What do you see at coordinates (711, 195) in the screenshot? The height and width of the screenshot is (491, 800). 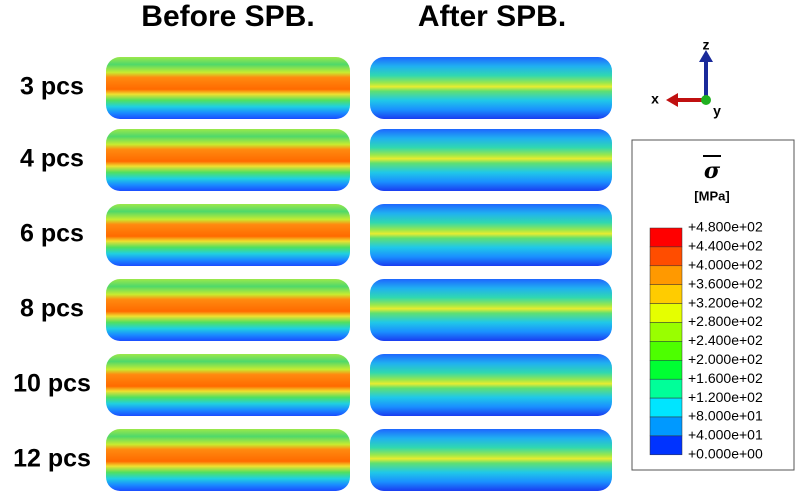 I see `legend-unit: [MPa]` at bounding box center [711, 195].